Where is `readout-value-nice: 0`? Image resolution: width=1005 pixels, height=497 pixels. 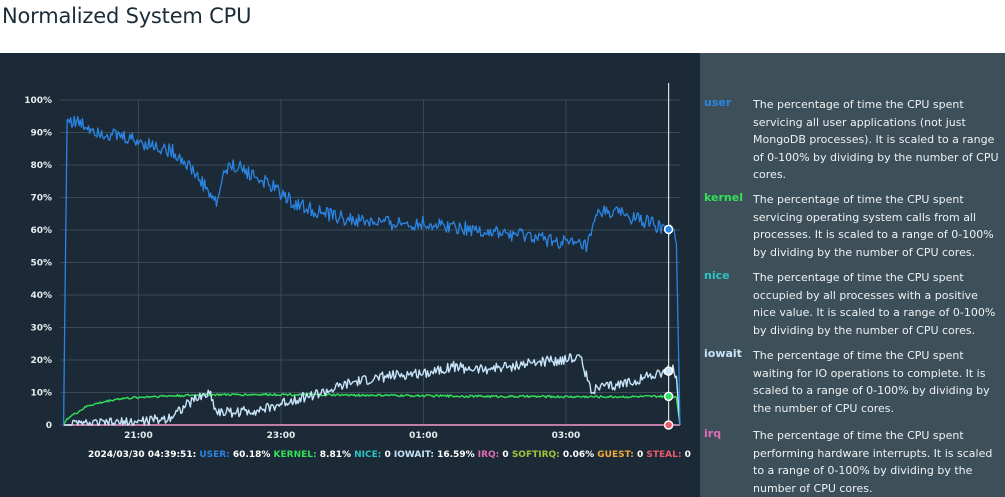
readout-value-nice: 0 is located at coordinates (387, 455).